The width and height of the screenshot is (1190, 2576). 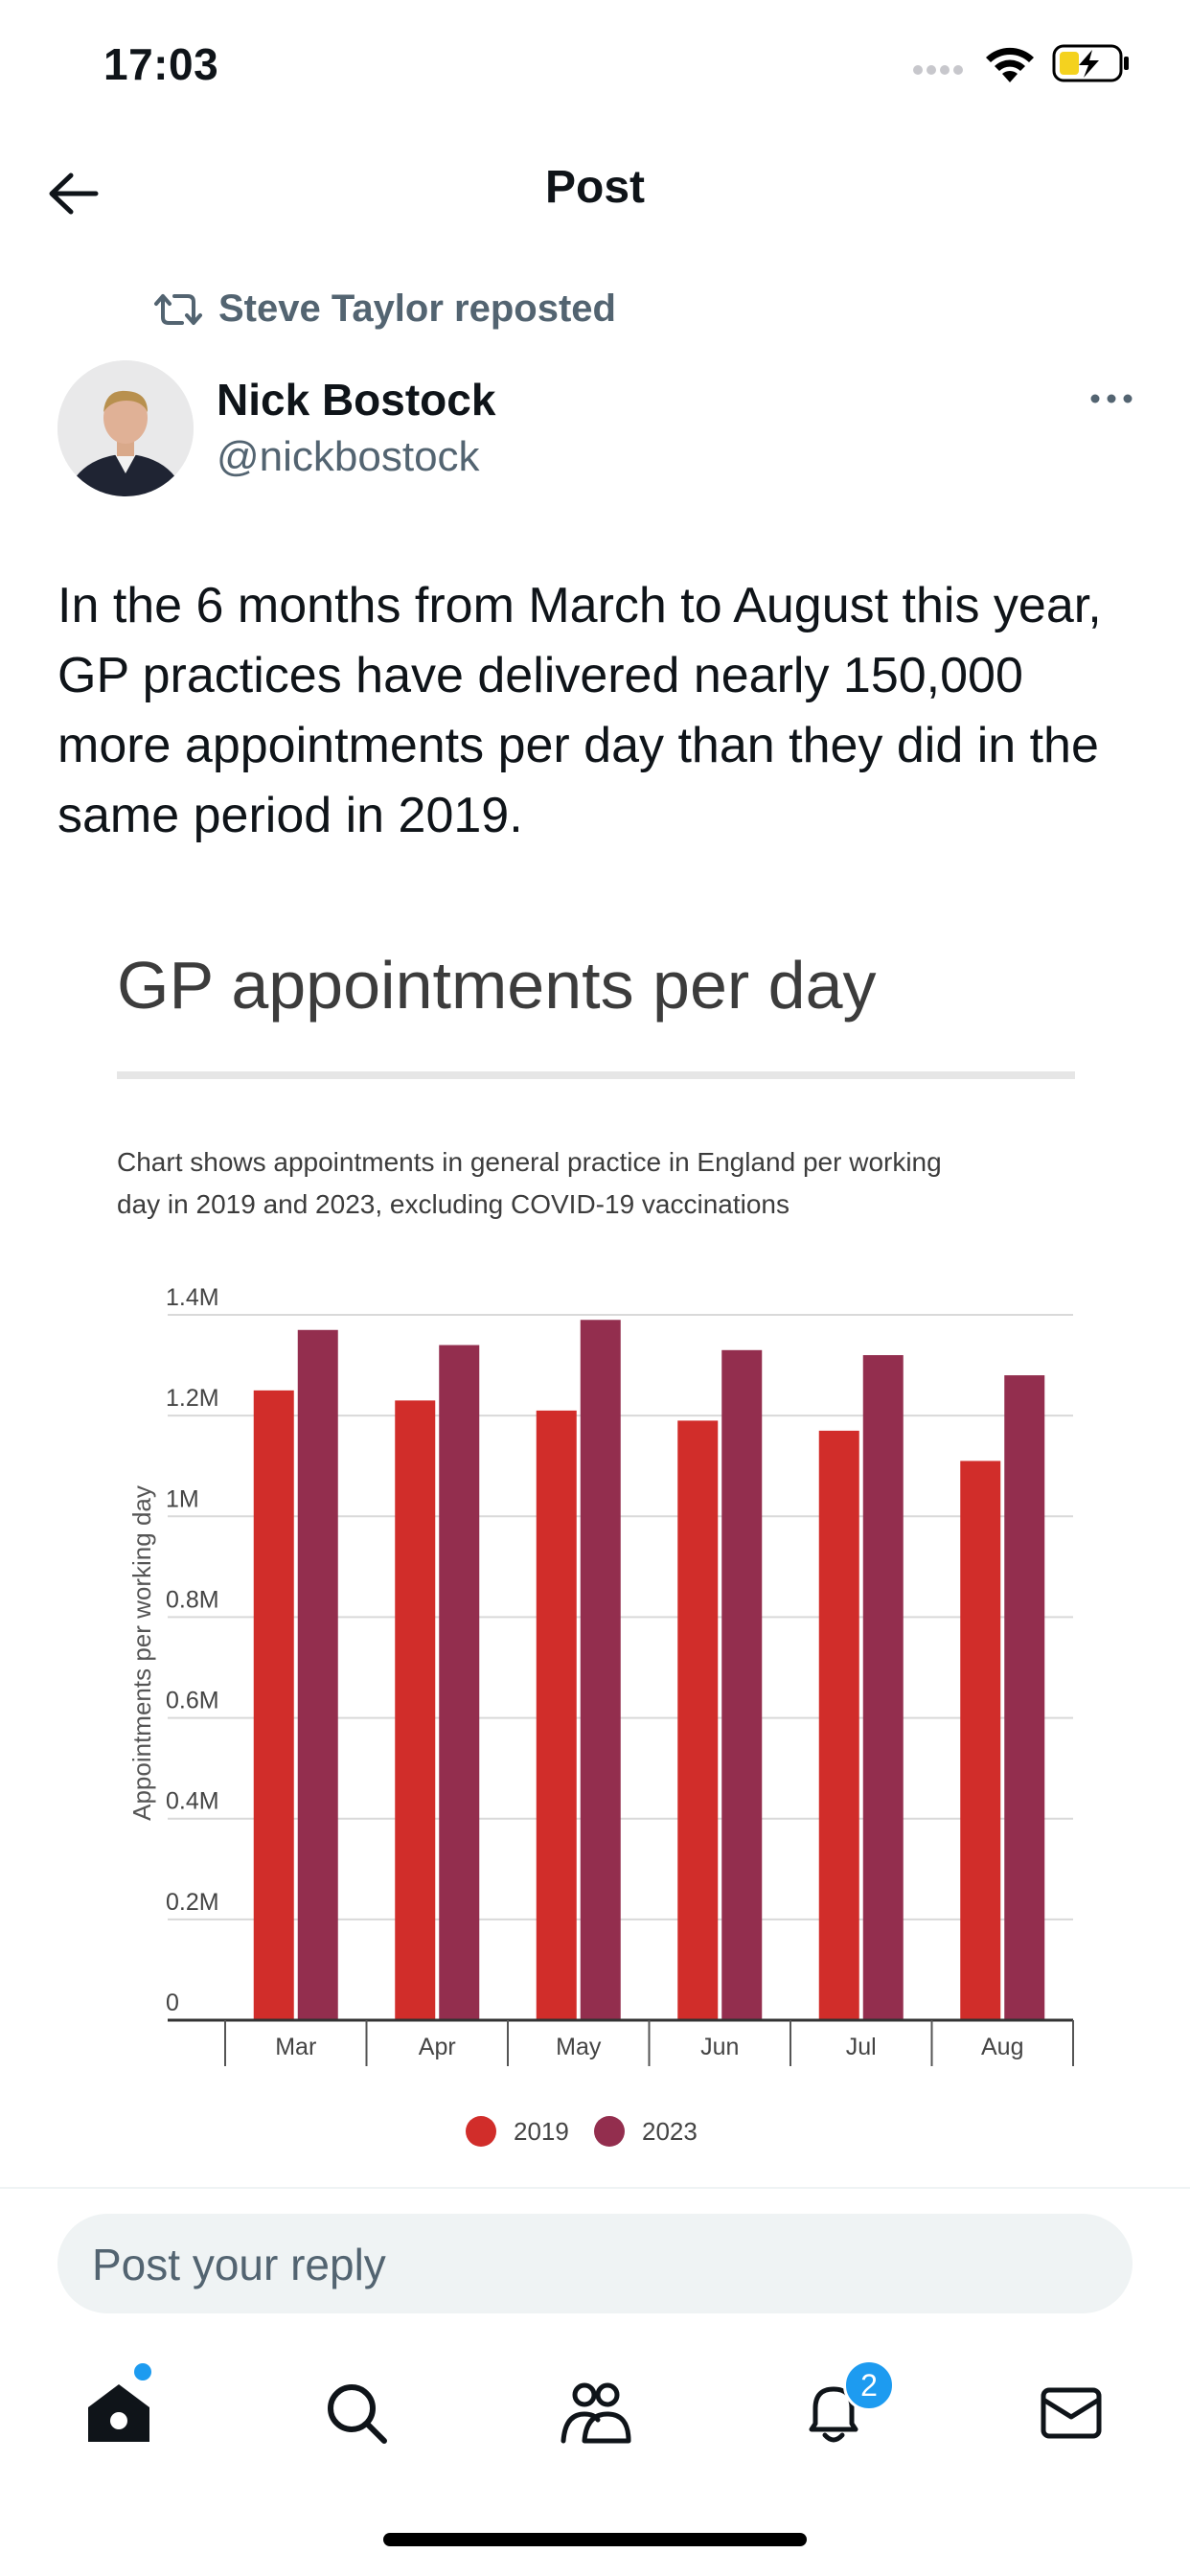 I want to click on bar-2019-jun, so click(x=698, y=1720).